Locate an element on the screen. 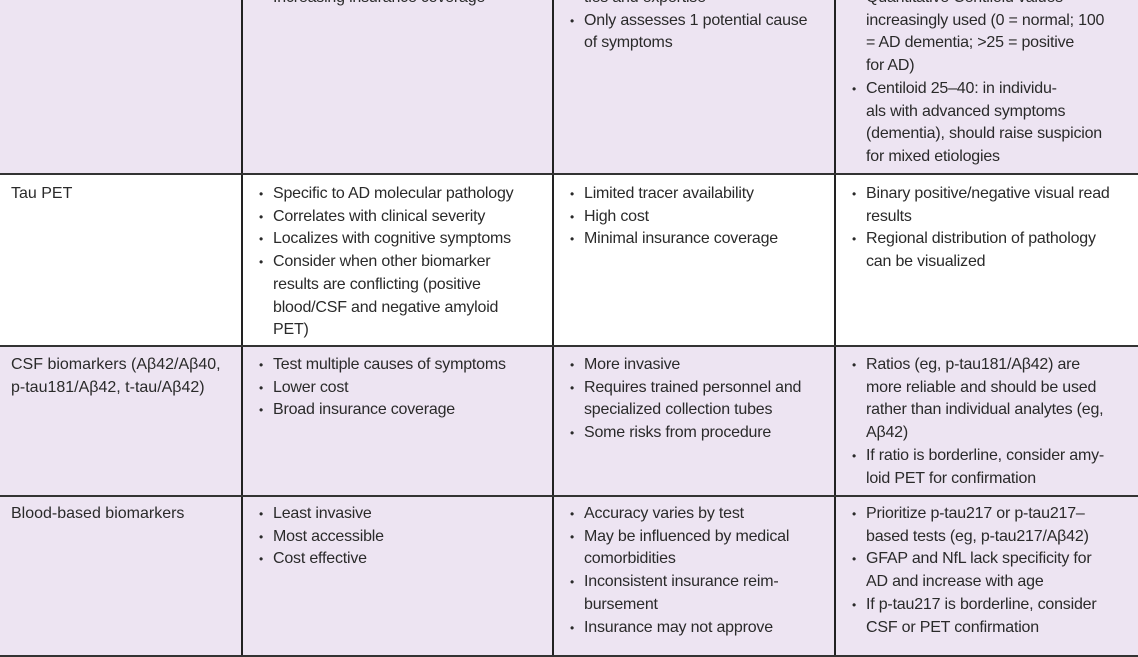 The image size is (1138, 657). biomarker-cell: Blood-based biomarkers is located at coordinates (121, 576).